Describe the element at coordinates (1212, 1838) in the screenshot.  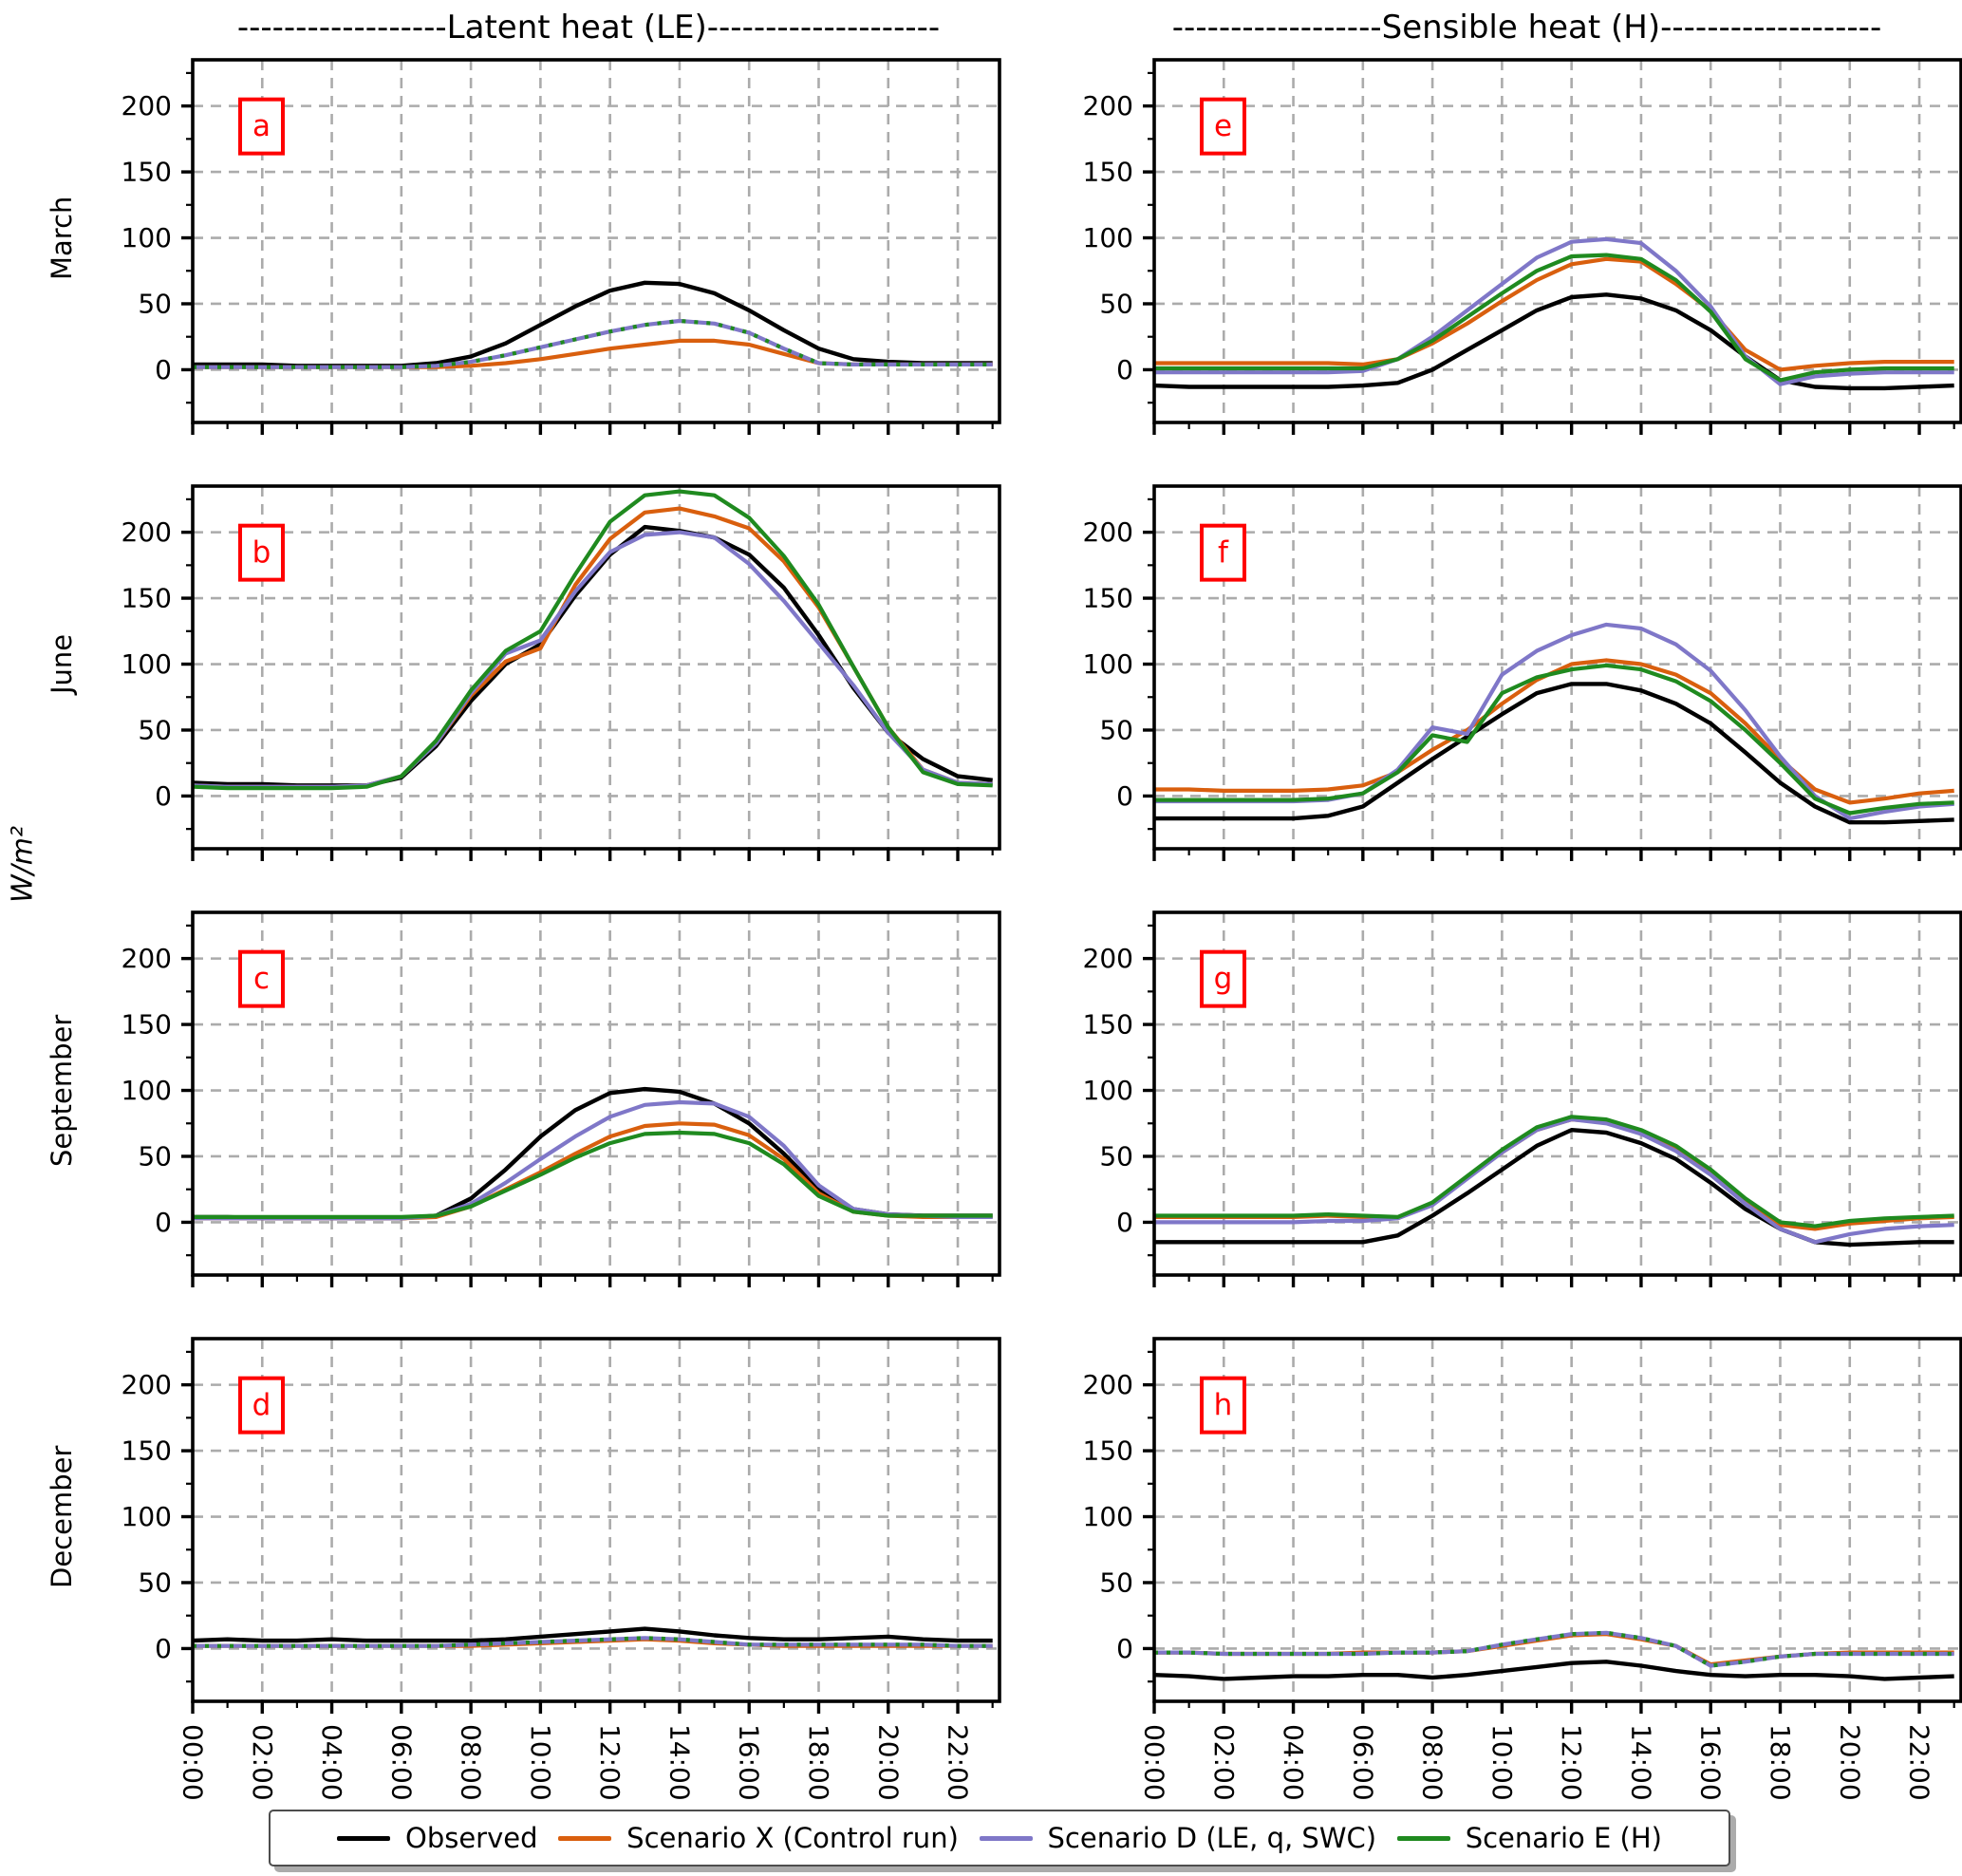
I see `legend-label: Scenario D (LE, q, SWC)` at that location.